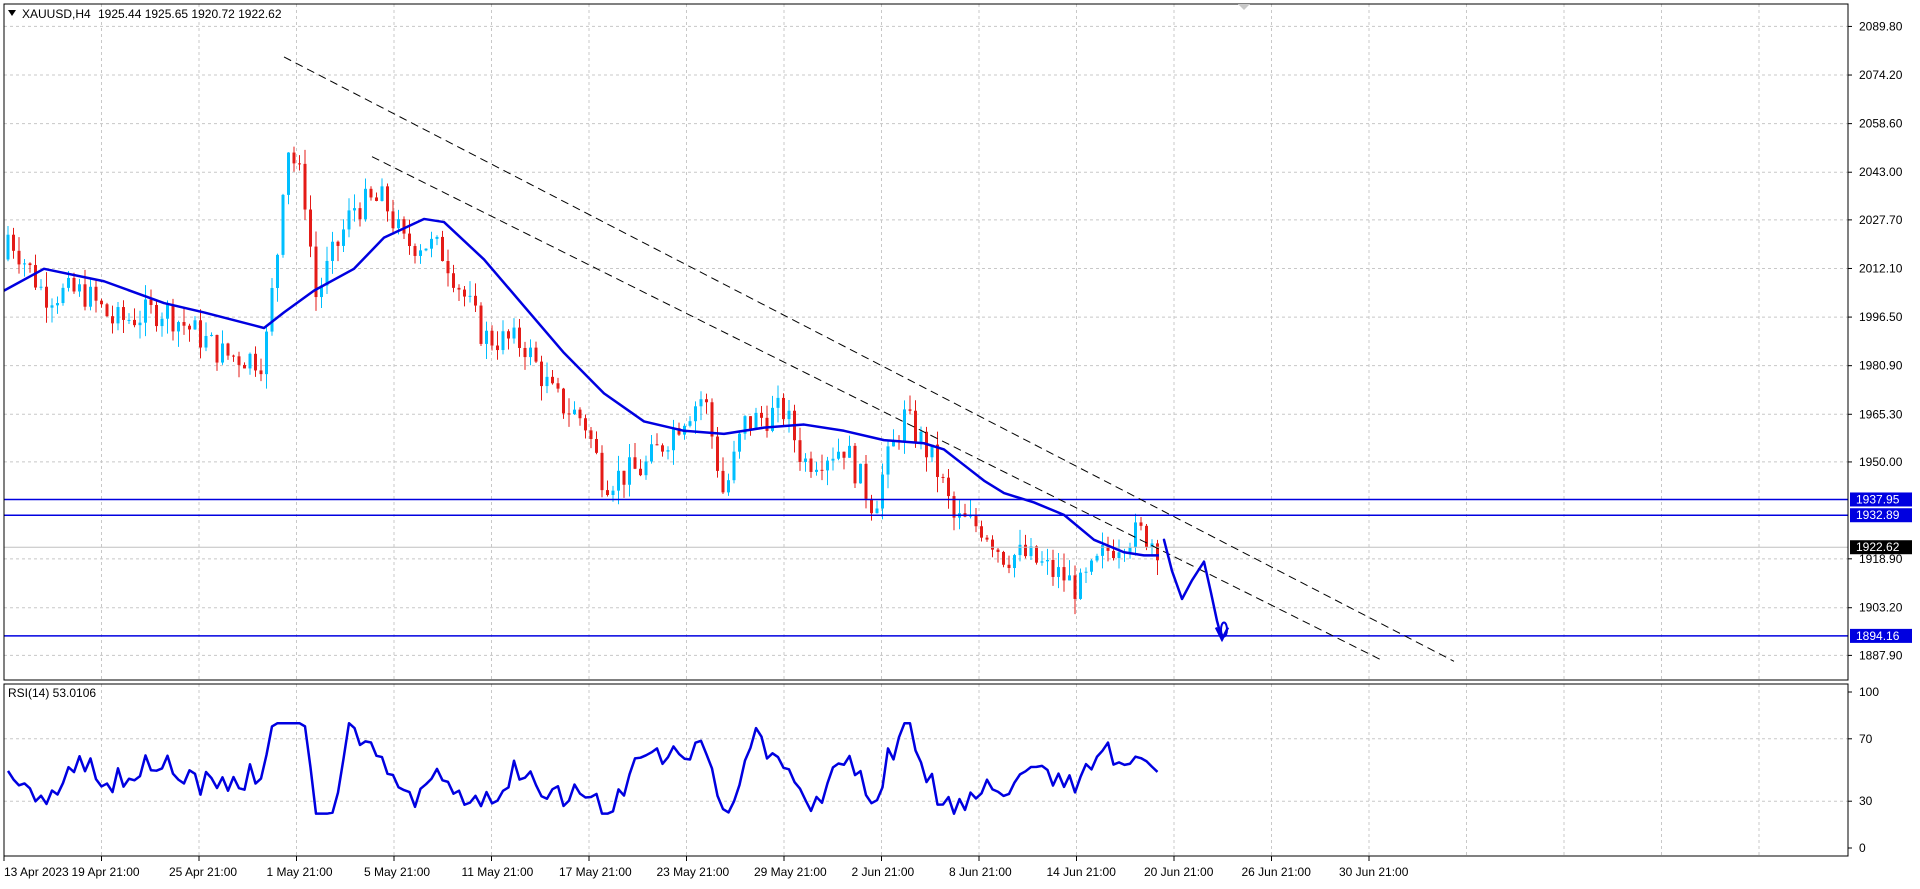 The width and height of the screenshot is (1920, 889). What do you see at coordinates (1881, 26) in the screenshot?
I see `price-tick-label: 2089.80` at bounding box center [1881, 26].